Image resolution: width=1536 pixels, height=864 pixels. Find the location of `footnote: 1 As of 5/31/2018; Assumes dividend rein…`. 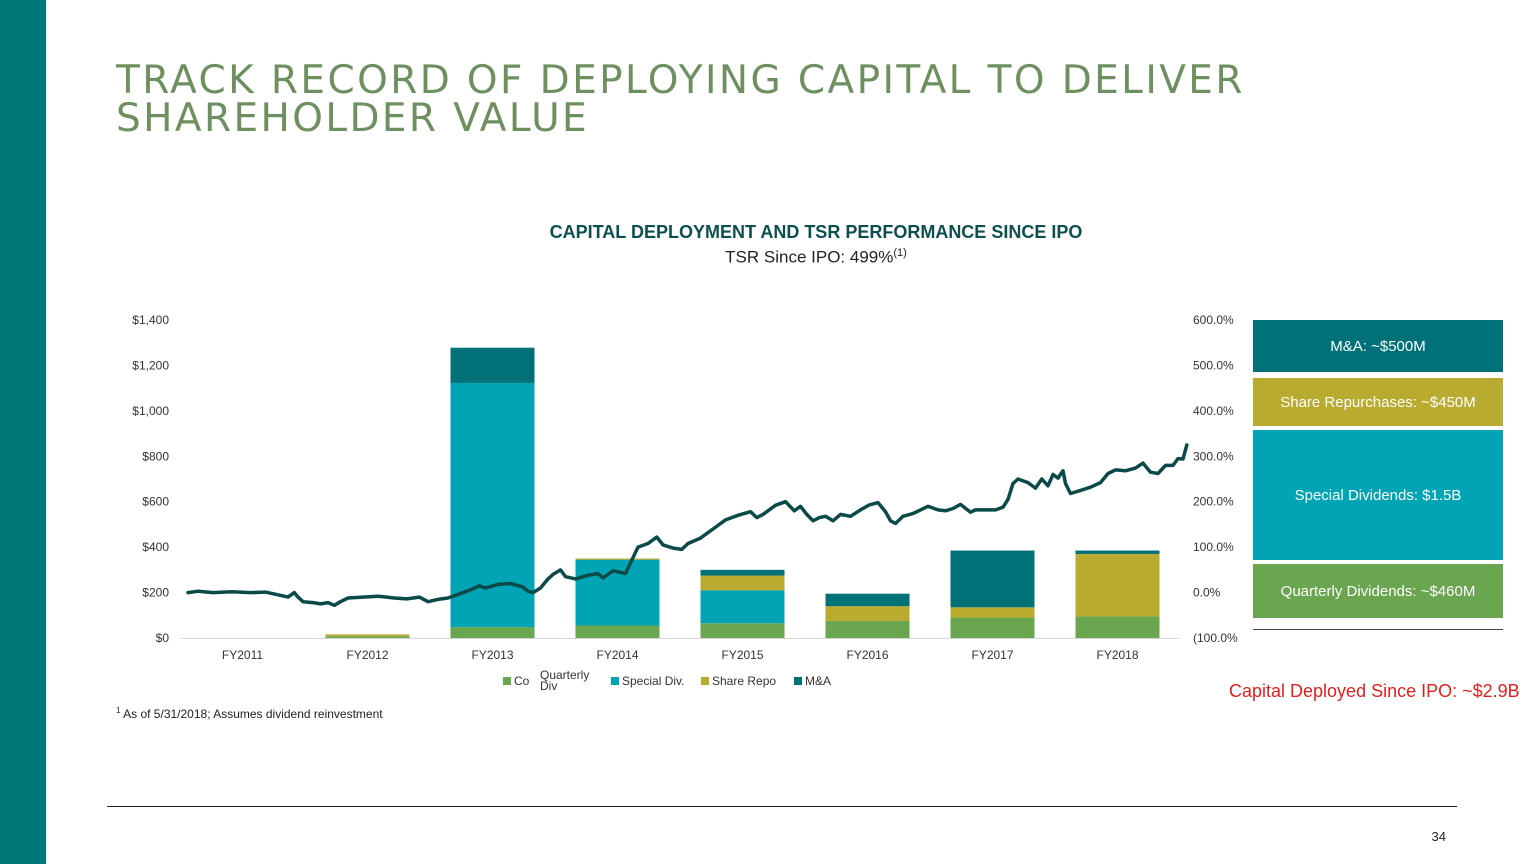

footnote: 1 As of 5/31/2018; Assumes dividend rein… is located at coordinates (249, 713).